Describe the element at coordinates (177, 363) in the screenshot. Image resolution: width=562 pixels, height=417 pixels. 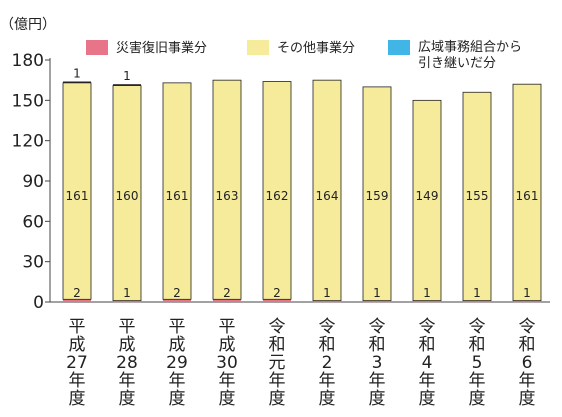
I see `x-tick-label-part: 29` at that location.